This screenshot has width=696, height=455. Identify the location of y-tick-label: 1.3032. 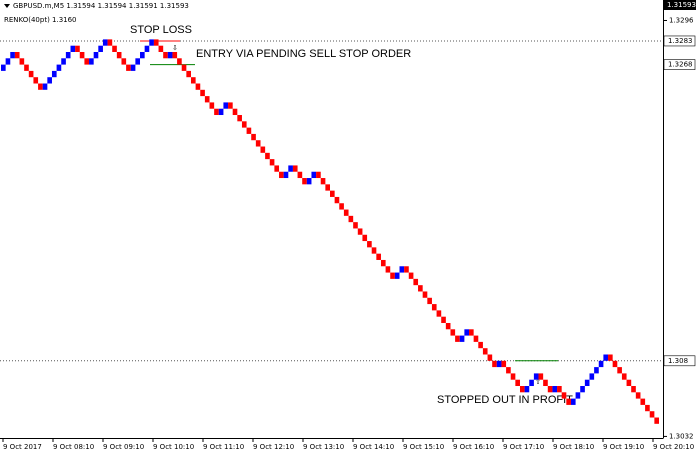
(681, 436).